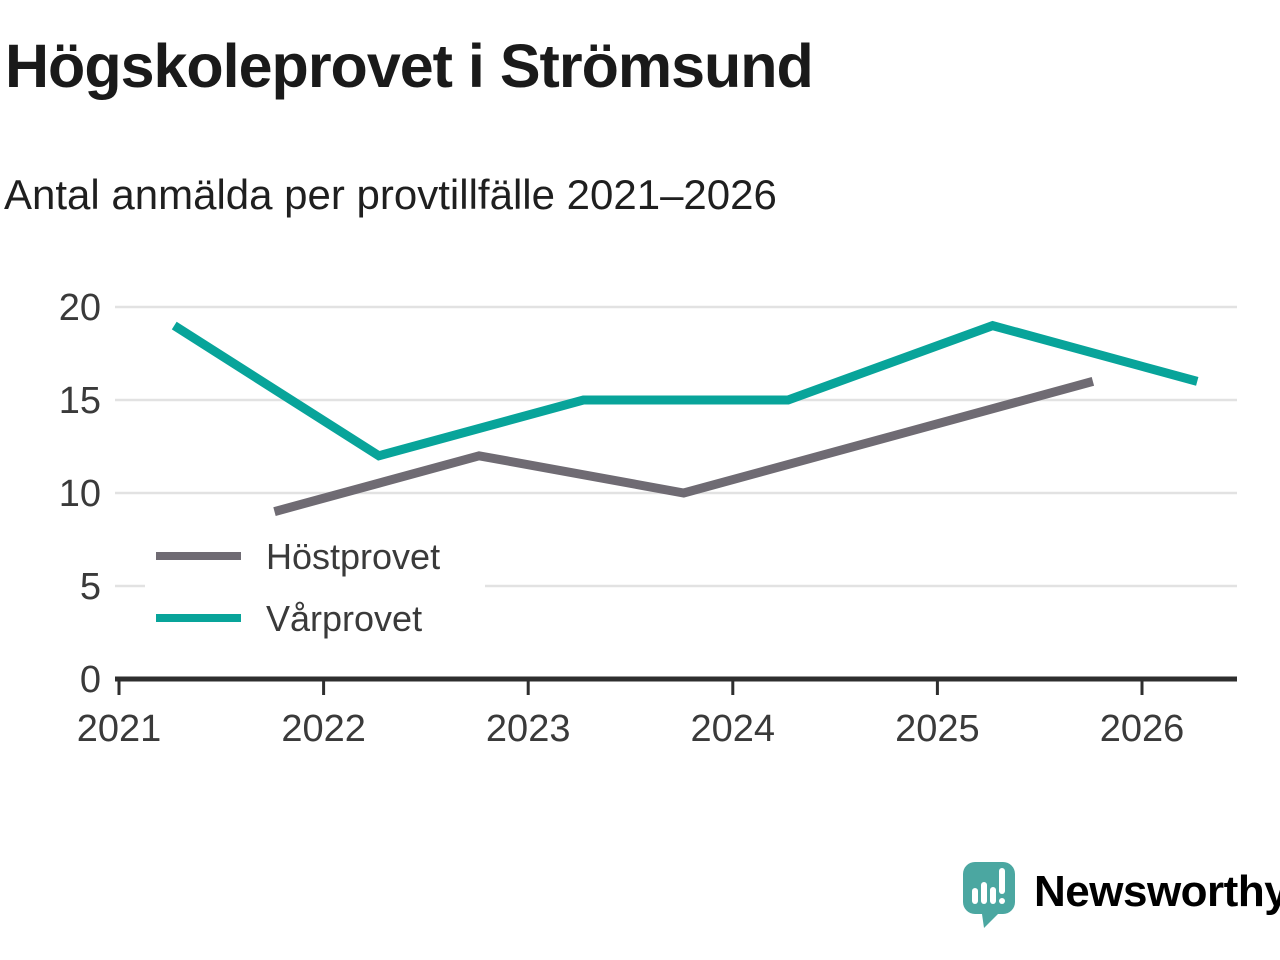 The width and height of the screenshot is (1280, 960). I want to click on y-tick-label: 10, so click(80, 494).